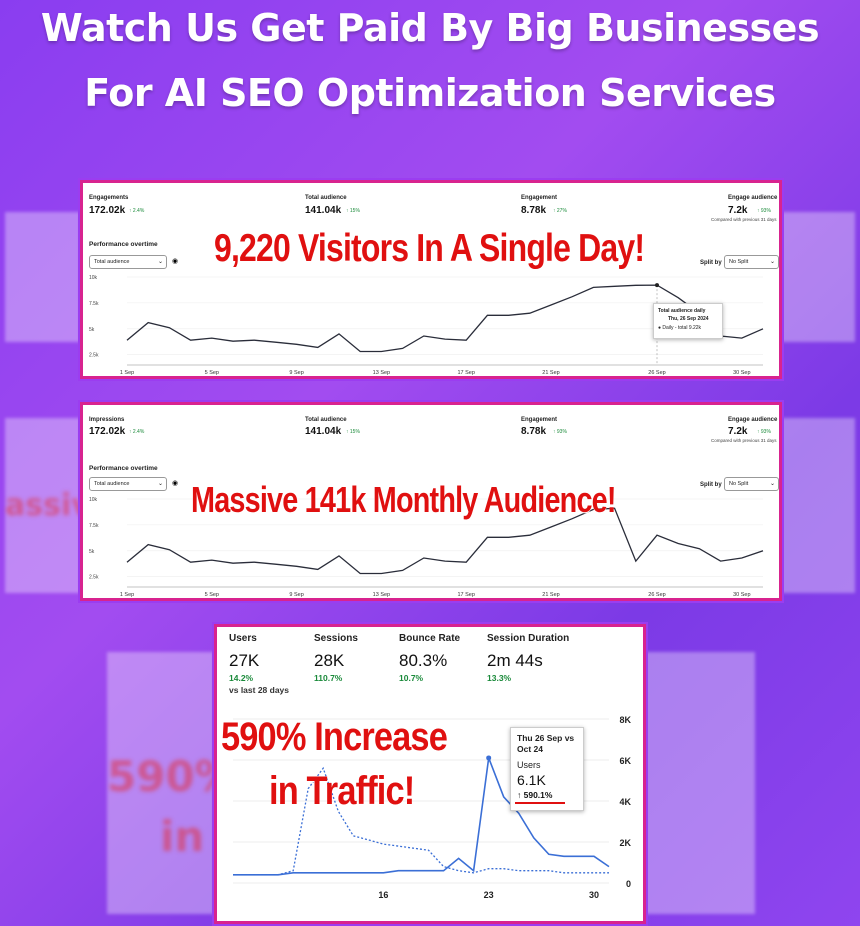 The width and height of the screenshot is (860, 926). What do you see at coordinates (423, 660) in the screenshot?
I see `metric-value: 80.3%` at bounding box center [423, 660].